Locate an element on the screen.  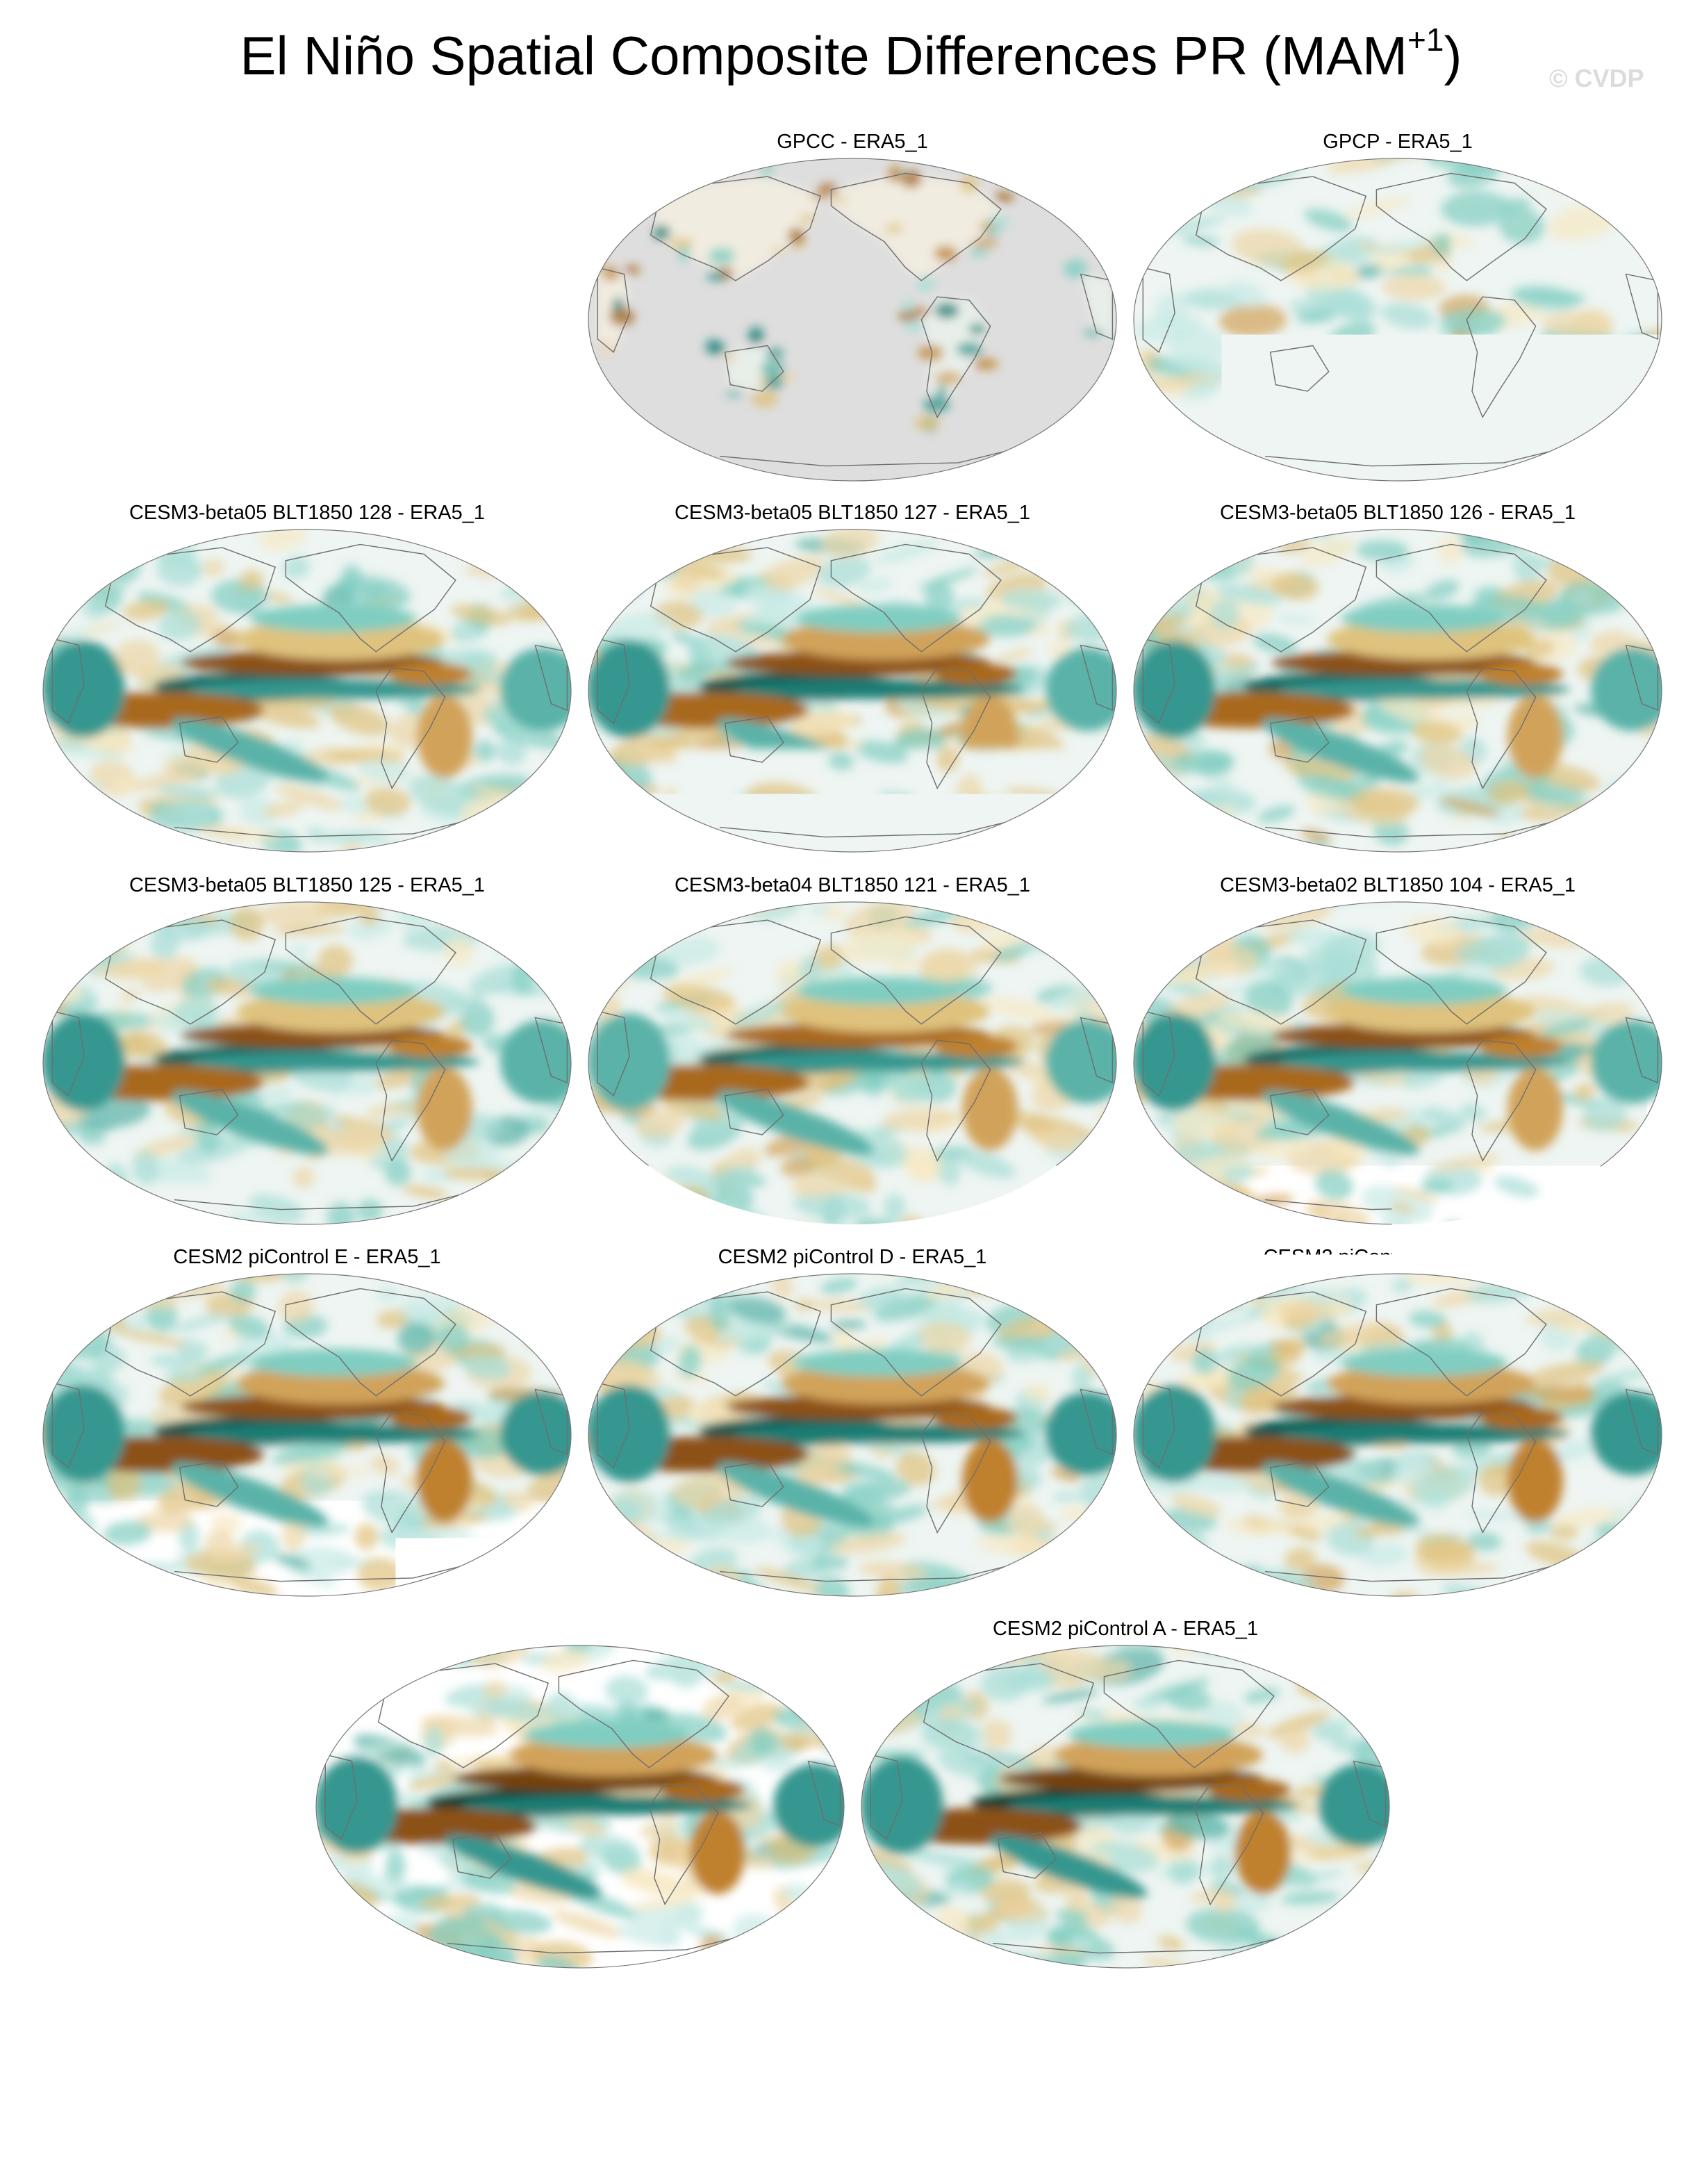
panel-title: CESM3-beta05 BLT1850 128 - ERA5_1 is located at coordinates (307, 512).